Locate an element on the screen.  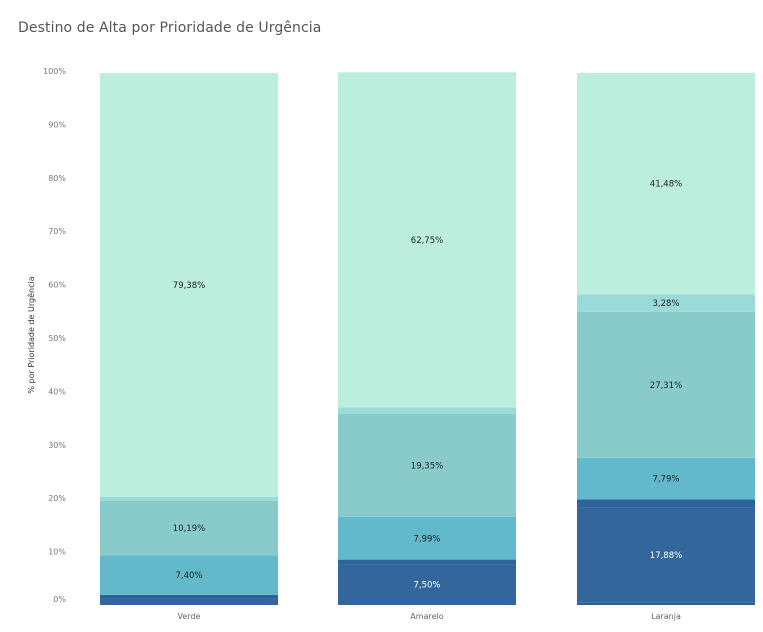
data-label: 7,40% is located at coordinates (188, 576).